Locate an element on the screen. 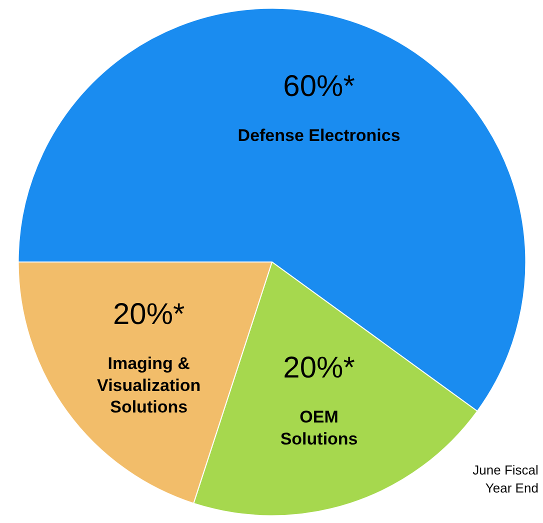 This screenshot has width=543, height=523. slice-label: Imaging & Visualization Solutions is located at coordinates (149, 385).